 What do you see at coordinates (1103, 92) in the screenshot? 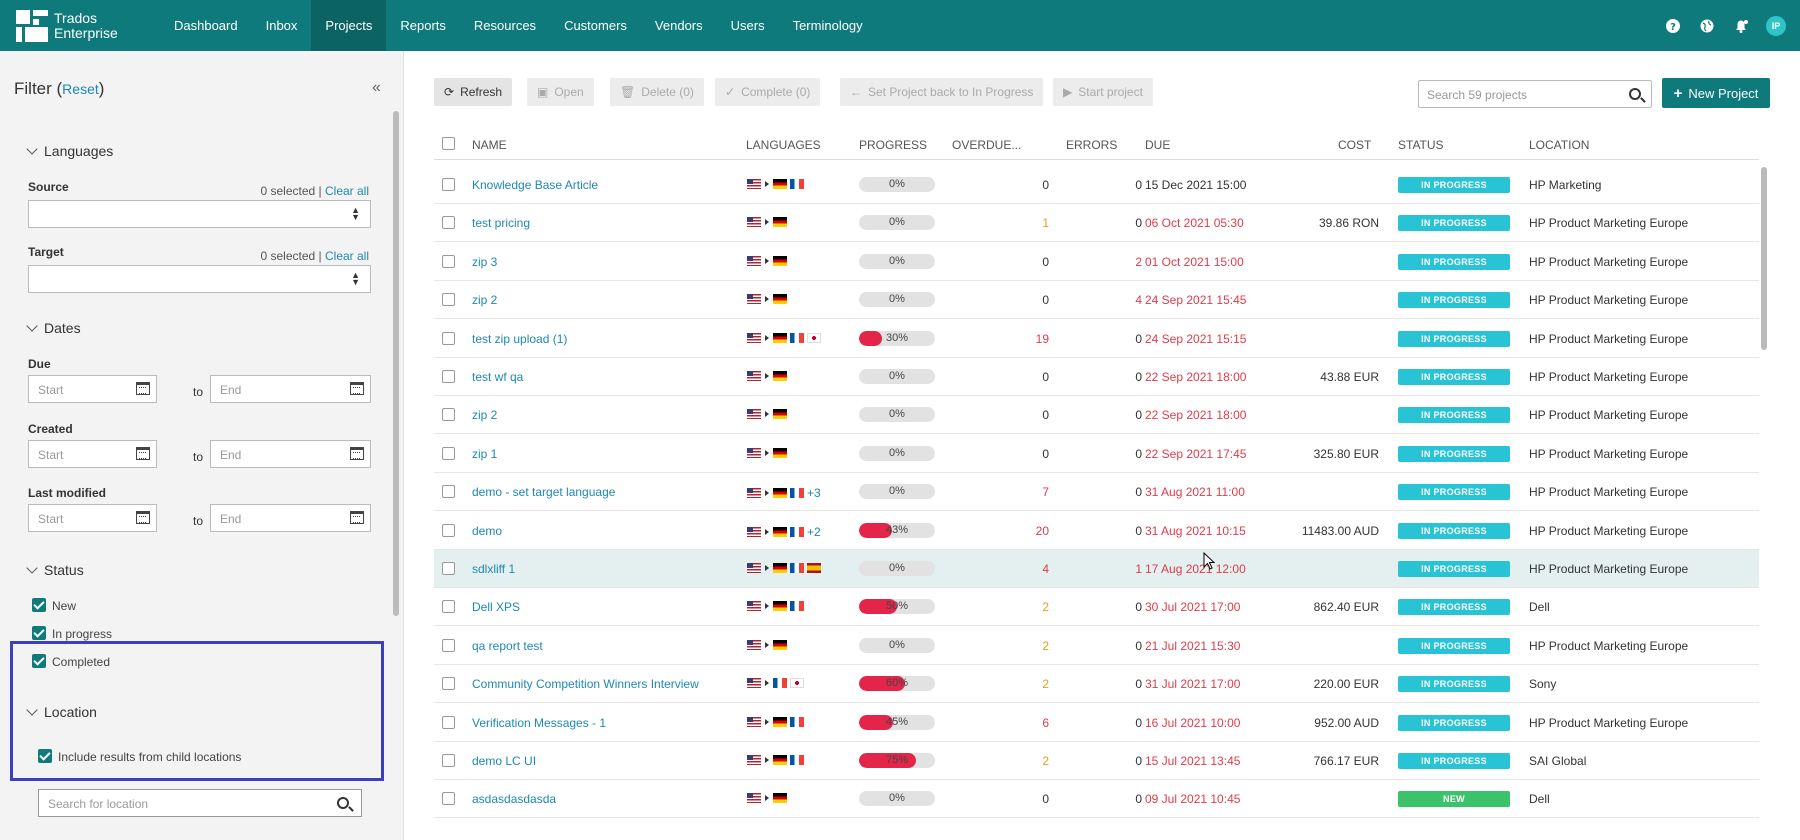
I see `start-project-button: ▶ Start project` at bounding box center [1103, 92].